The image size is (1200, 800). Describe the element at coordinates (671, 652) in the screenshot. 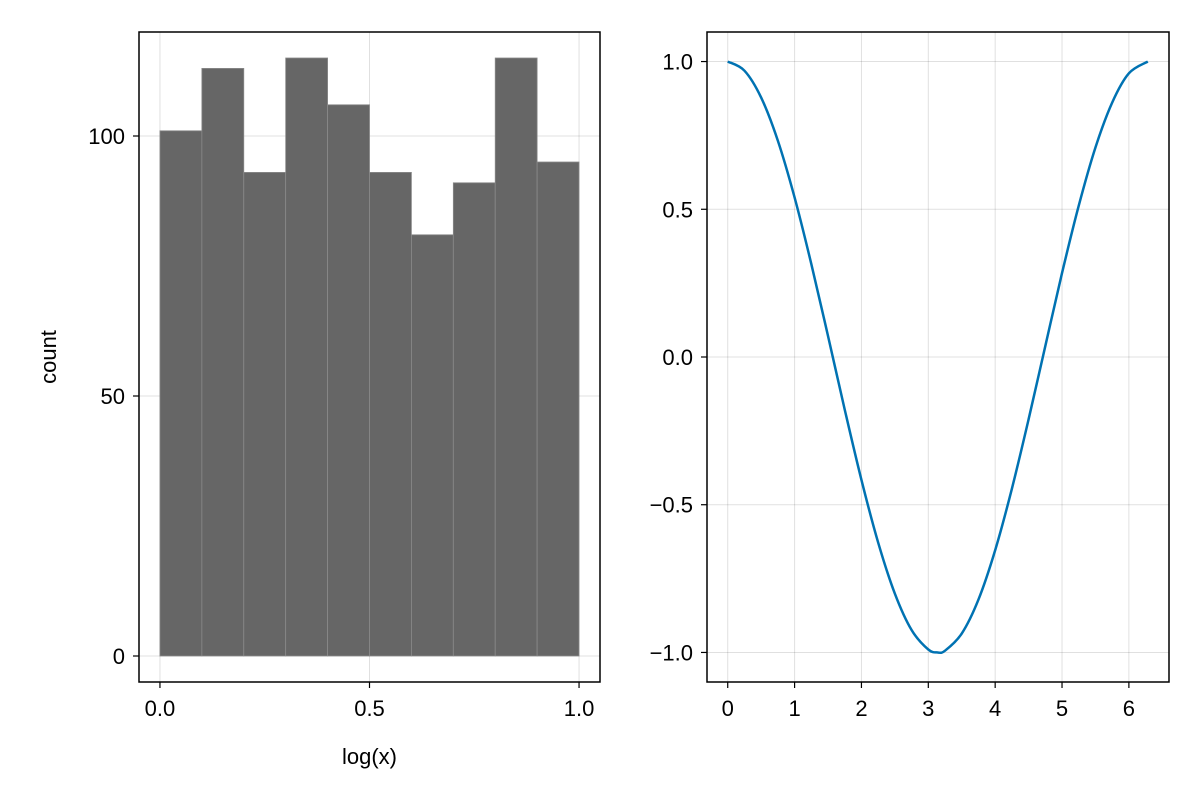

I see `cosine-ytick-label: −1.0` at that location.